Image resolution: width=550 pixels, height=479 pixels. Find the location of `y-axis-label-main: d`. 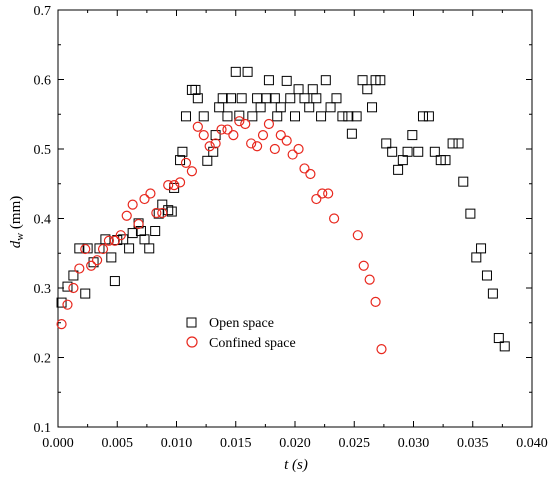

y-axis-label-main: d is located at coordinates (16, 244).